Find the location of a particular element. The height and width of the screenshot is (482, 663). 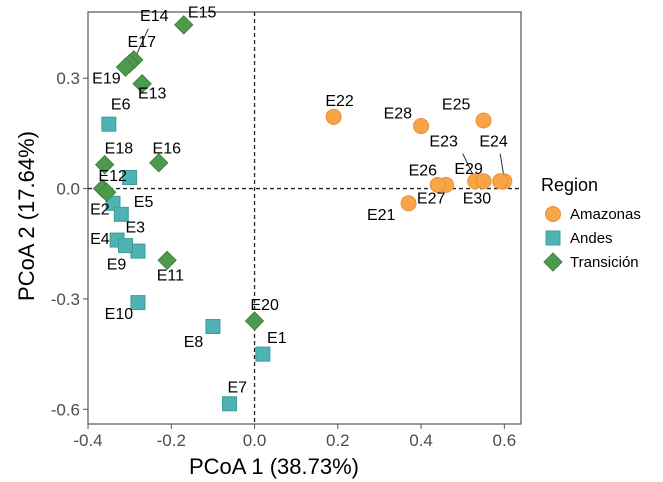

legend: Region Amazonas Andes Transición is located at coordinates (591, 223).